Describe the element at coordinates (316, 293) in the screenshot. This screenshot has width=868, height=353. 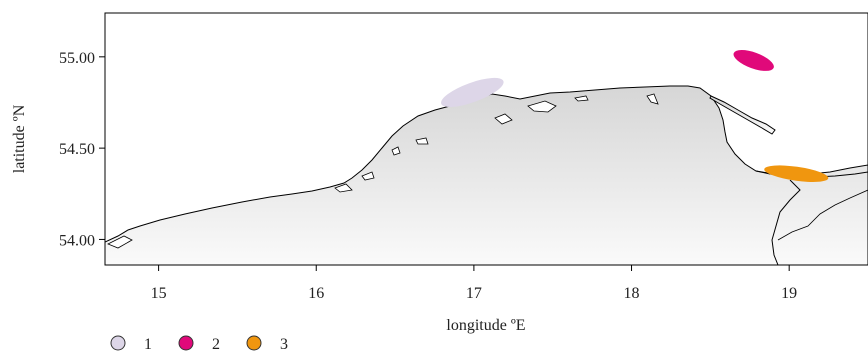
I see `x-tick-label: 16` at that location.